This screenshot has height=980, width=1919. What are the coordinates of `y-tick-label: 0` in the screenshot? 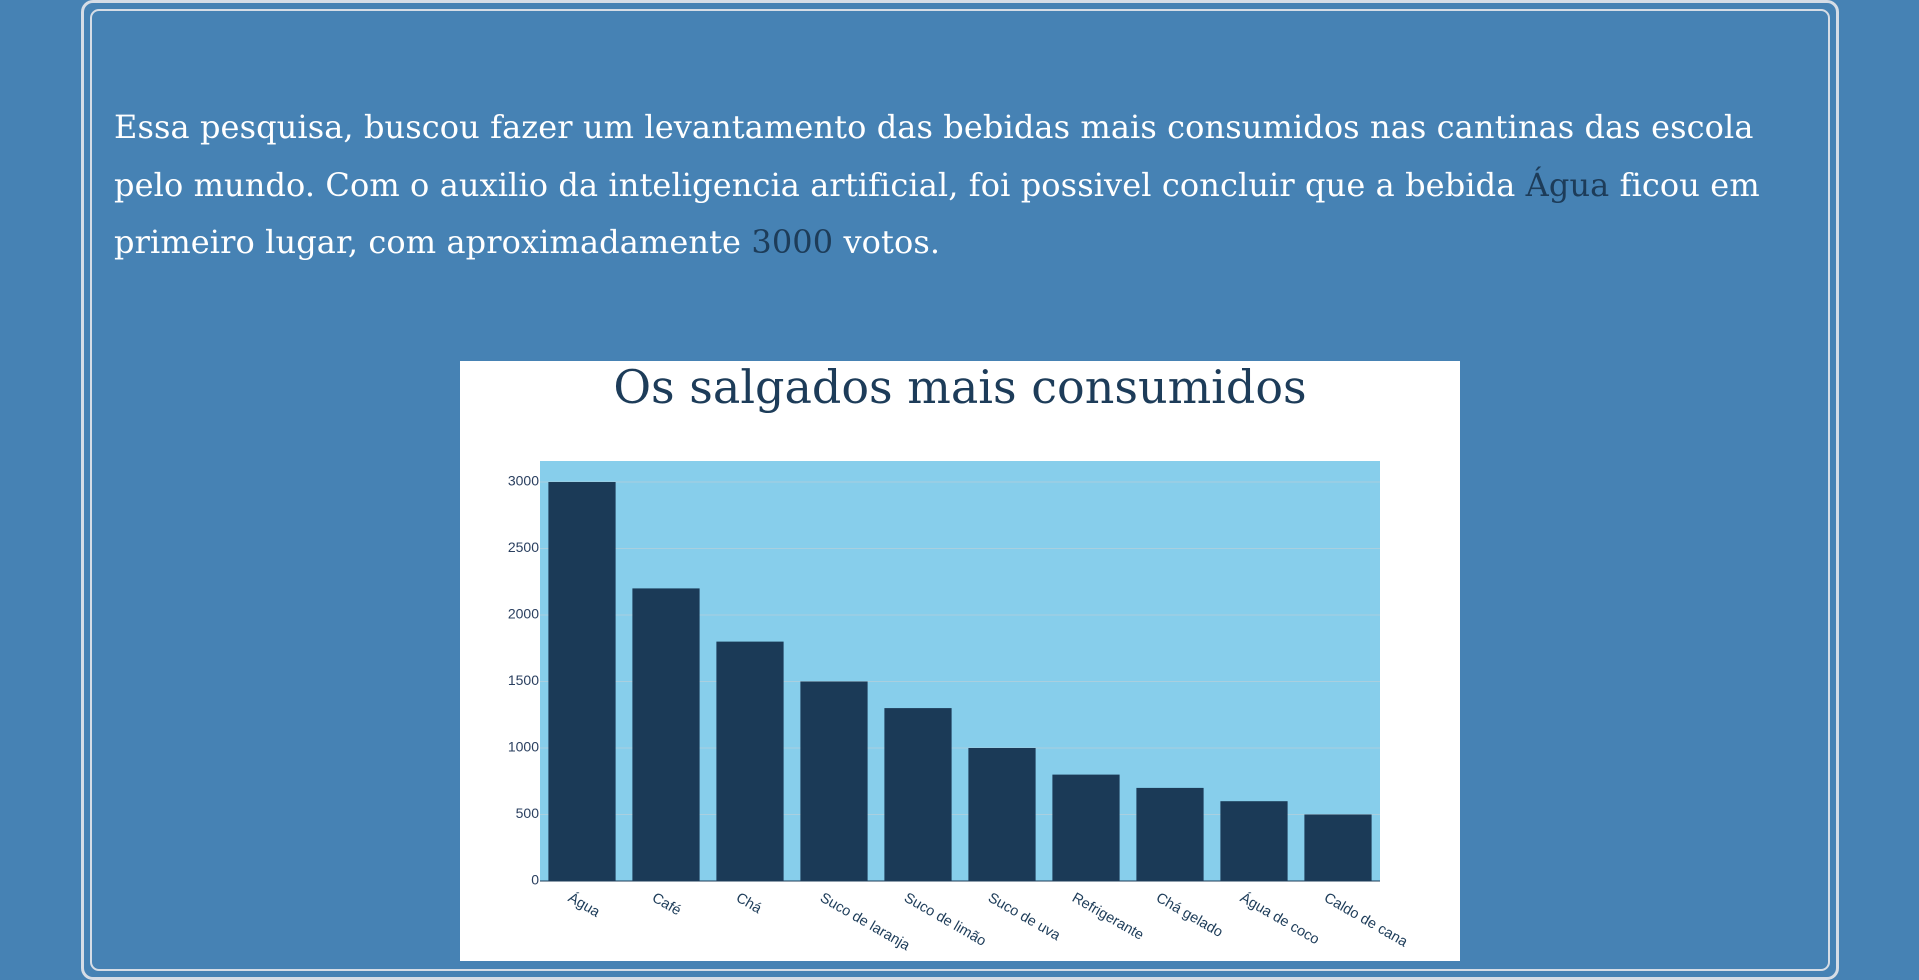 It's located at (535, 880).